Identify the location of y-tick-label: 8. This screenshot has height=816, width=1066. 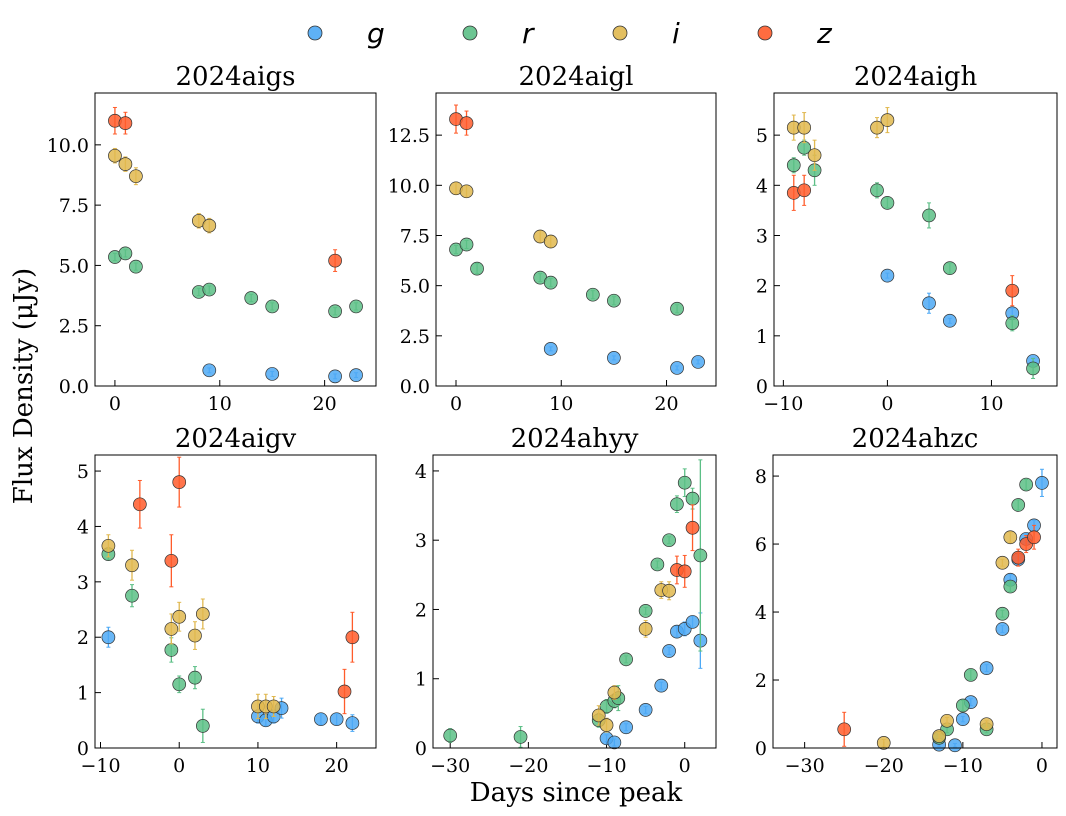
(761, 477).